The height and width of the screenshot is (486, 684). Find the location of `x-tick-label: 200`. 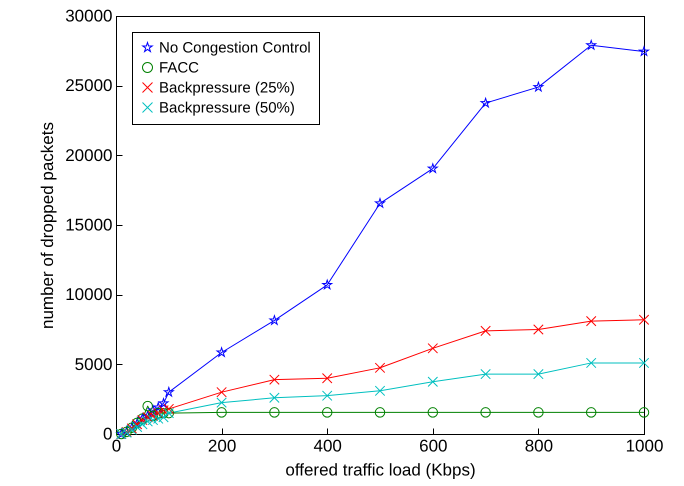

x-tick-label: 200 is located at coordinates (222, 446).